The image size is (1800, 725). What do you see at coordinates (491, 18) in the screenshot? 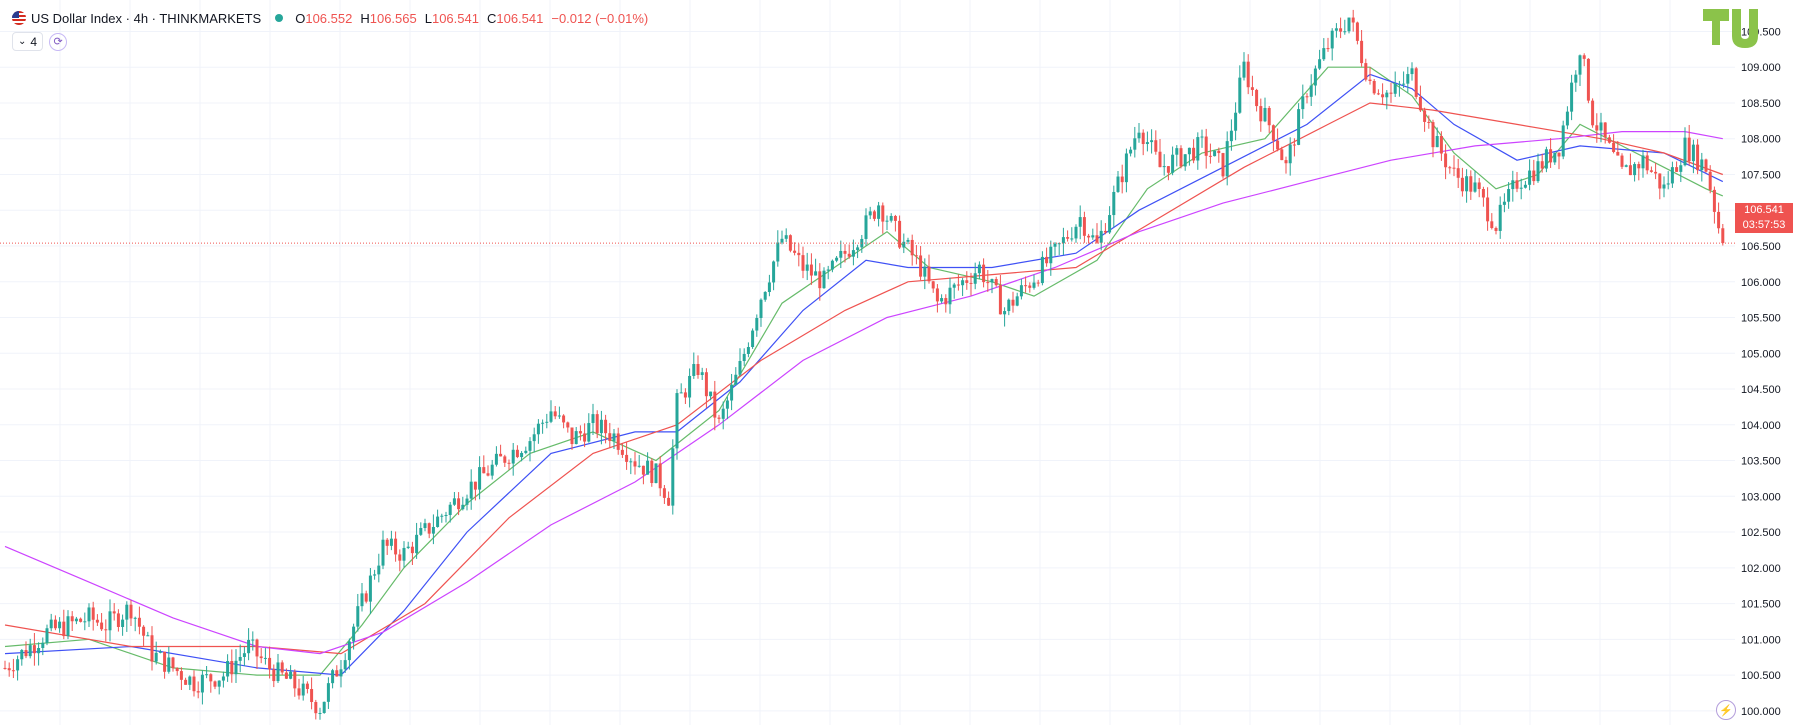
I see `close-label: C` at bounding box center [491, 18].